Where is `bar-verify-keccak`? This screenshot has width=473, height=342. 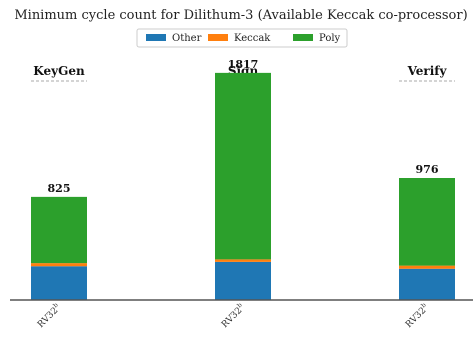 bar-verify-keccak is located at coordinates (427, 267).